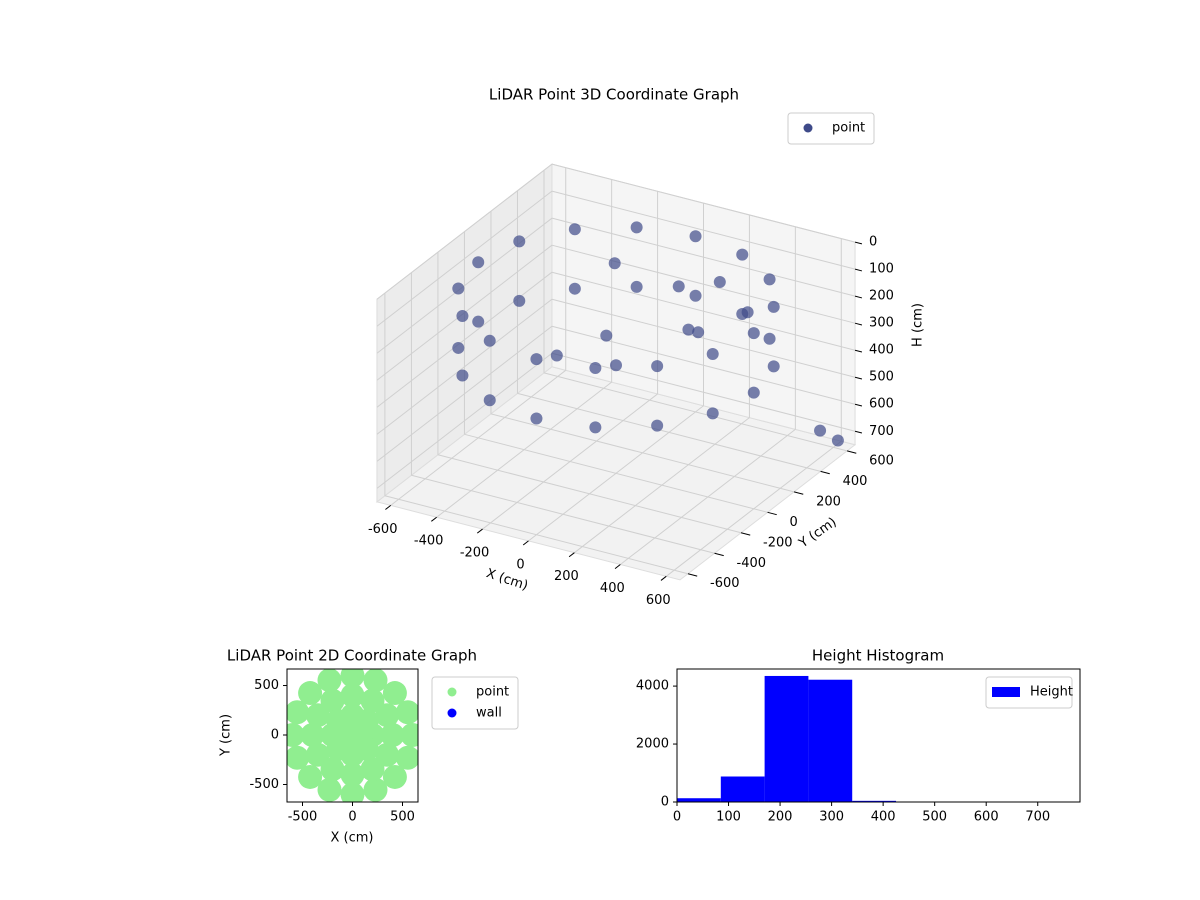  What do you see at coordinates (652, 744) in the screenshot?
I see `y-tick-label: 2000` at bounding box center [652, 744].